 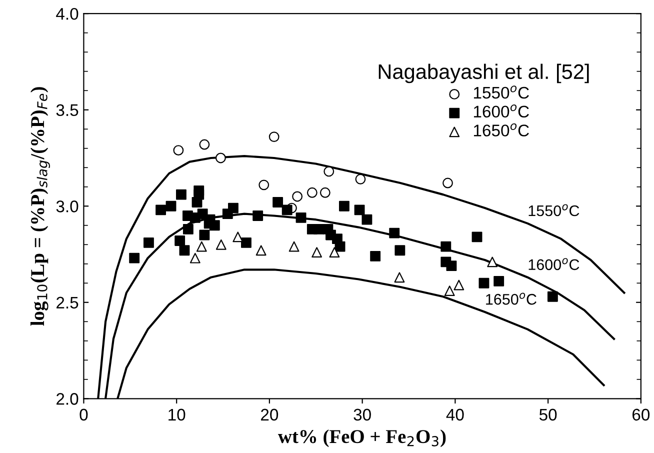 I want to click on x-tick-label: 30, so click(x=362, y=414).